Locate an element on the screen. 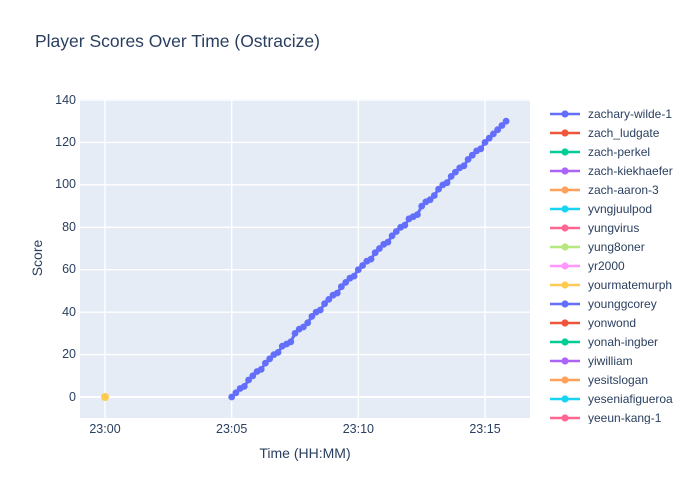  legend-item-label: zach-perkel is located at coordinates (619, 151).